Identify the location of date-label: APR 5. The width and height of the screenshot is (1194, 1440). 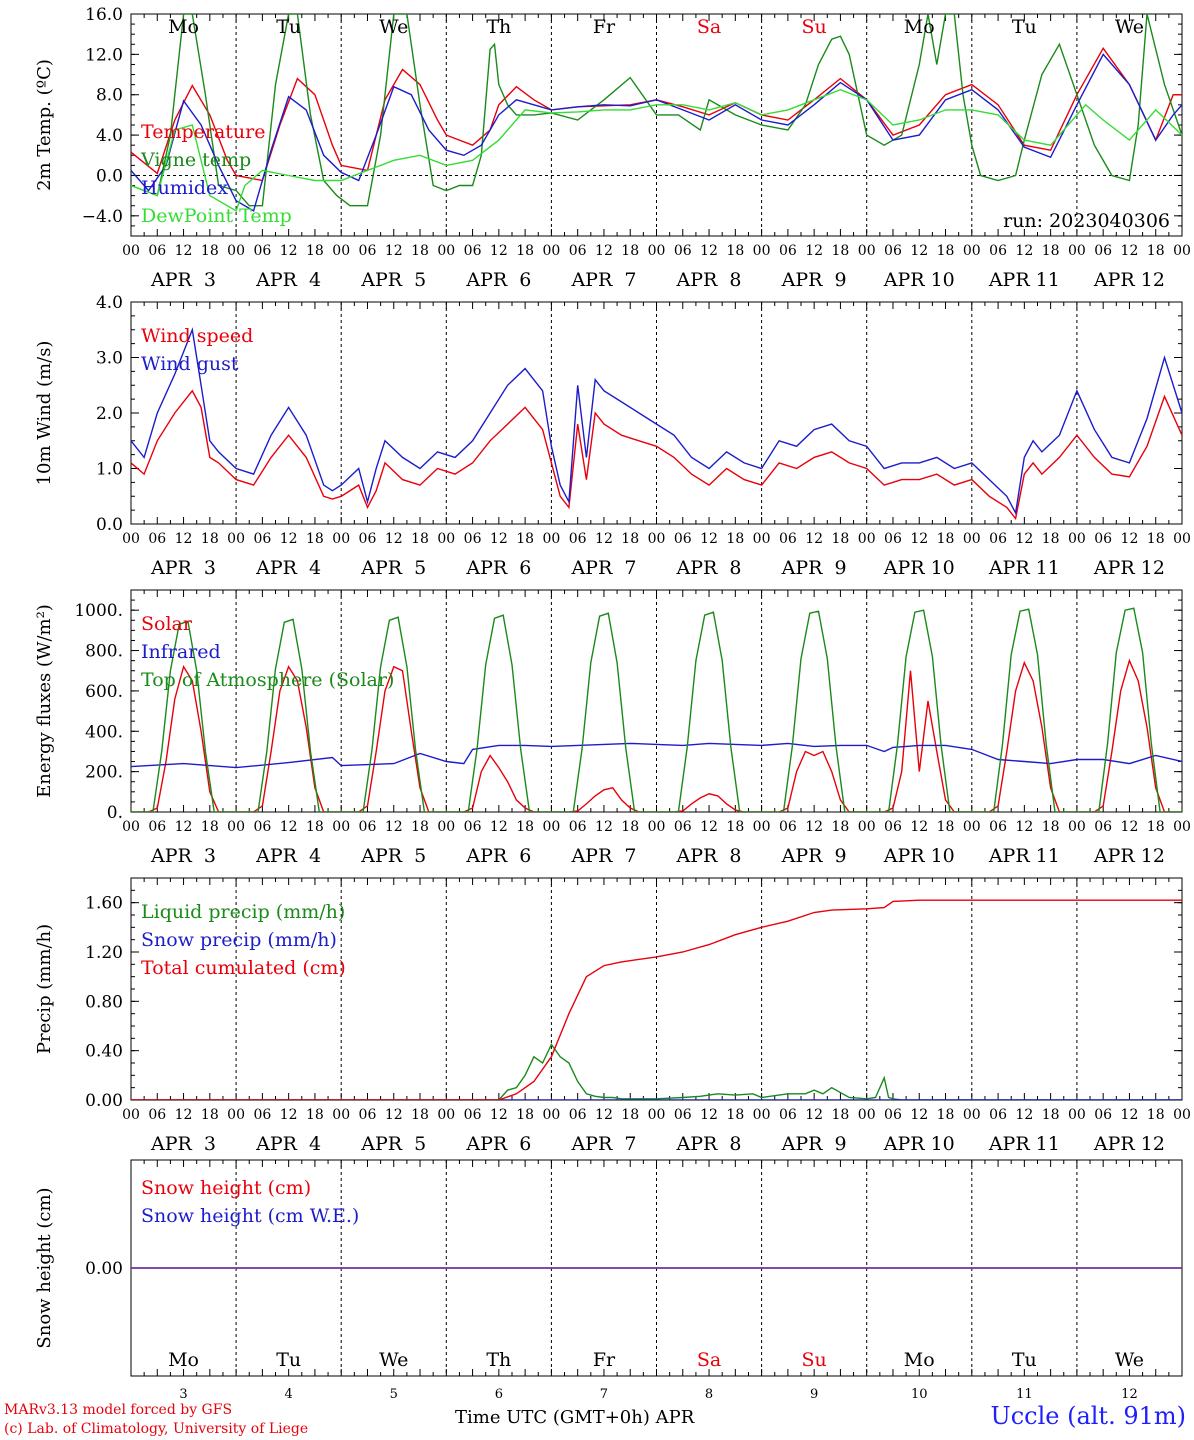
(393, 280).